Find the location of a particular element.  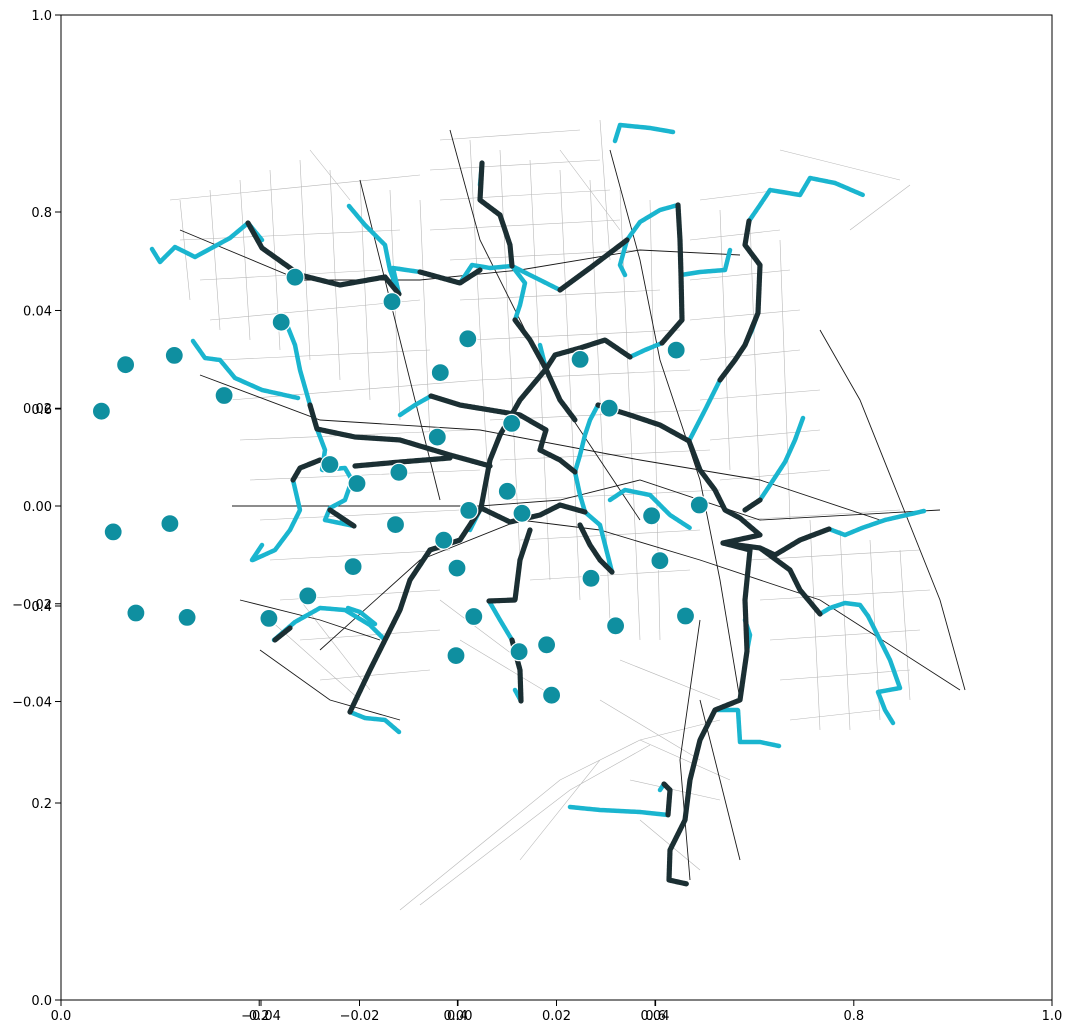

outer-x-tick-label: 0.4 is located at coordinates (457, 1016).